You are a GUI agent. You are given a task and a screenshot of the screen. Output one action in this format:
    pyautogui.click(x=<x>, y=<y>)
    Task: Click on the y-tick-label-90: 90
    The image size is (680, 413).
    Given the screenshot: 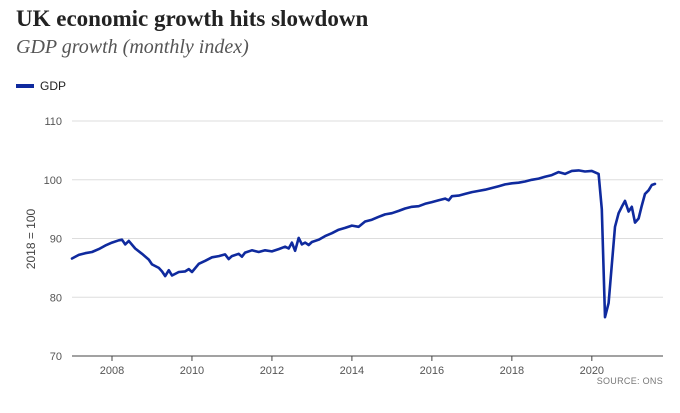 What is the action you would take?
    pyautogui.click(x=56, y=240)
    